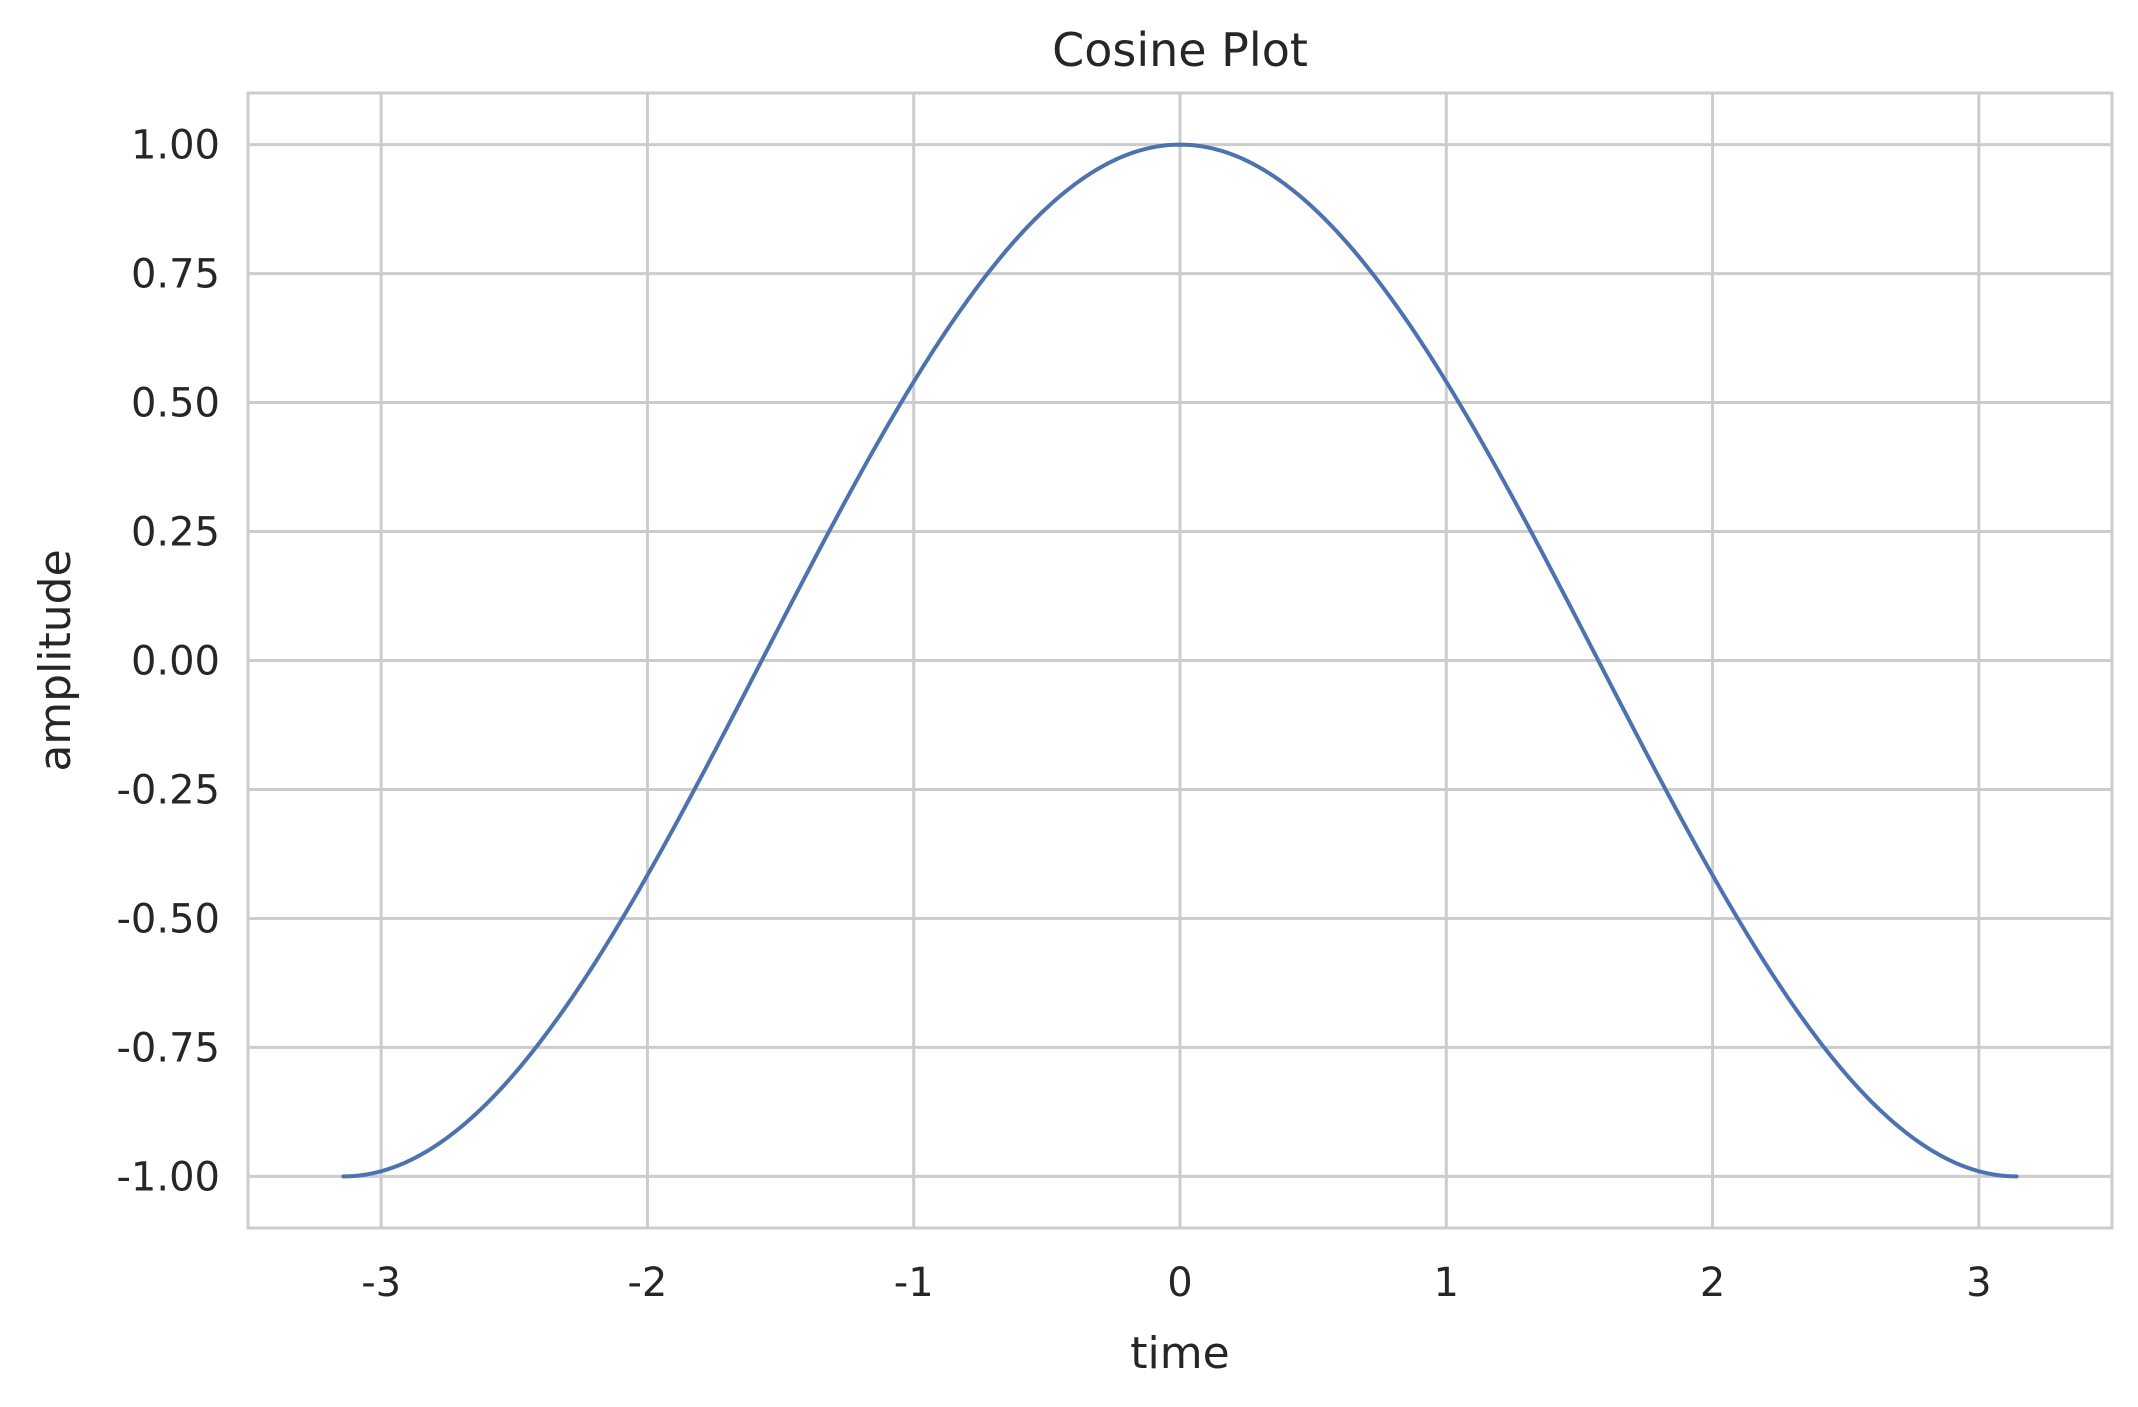  What do you see at coordinates (1446, 1283) in the screenshot?
I see `x-tick-label: 1` at bounding box center [1446, 1283].